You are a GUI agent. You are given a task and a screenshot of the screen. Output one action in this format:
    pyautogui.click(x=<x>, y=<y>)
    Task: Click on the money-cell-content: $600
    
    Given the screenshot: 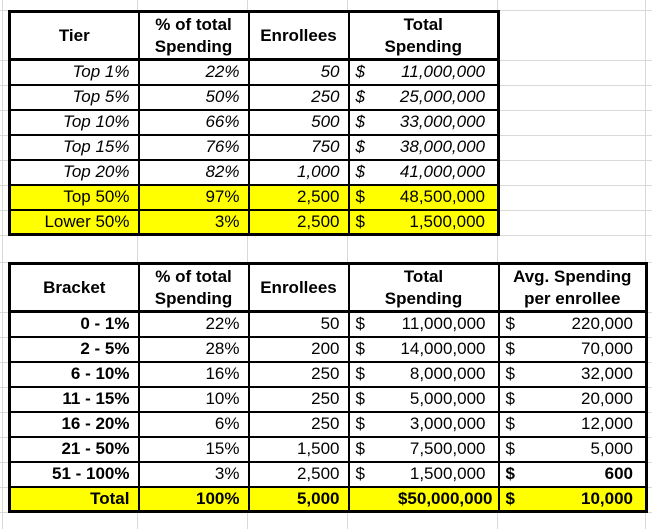 What is the action you would take?
    pyautogui.click(x=573, y=474)
    